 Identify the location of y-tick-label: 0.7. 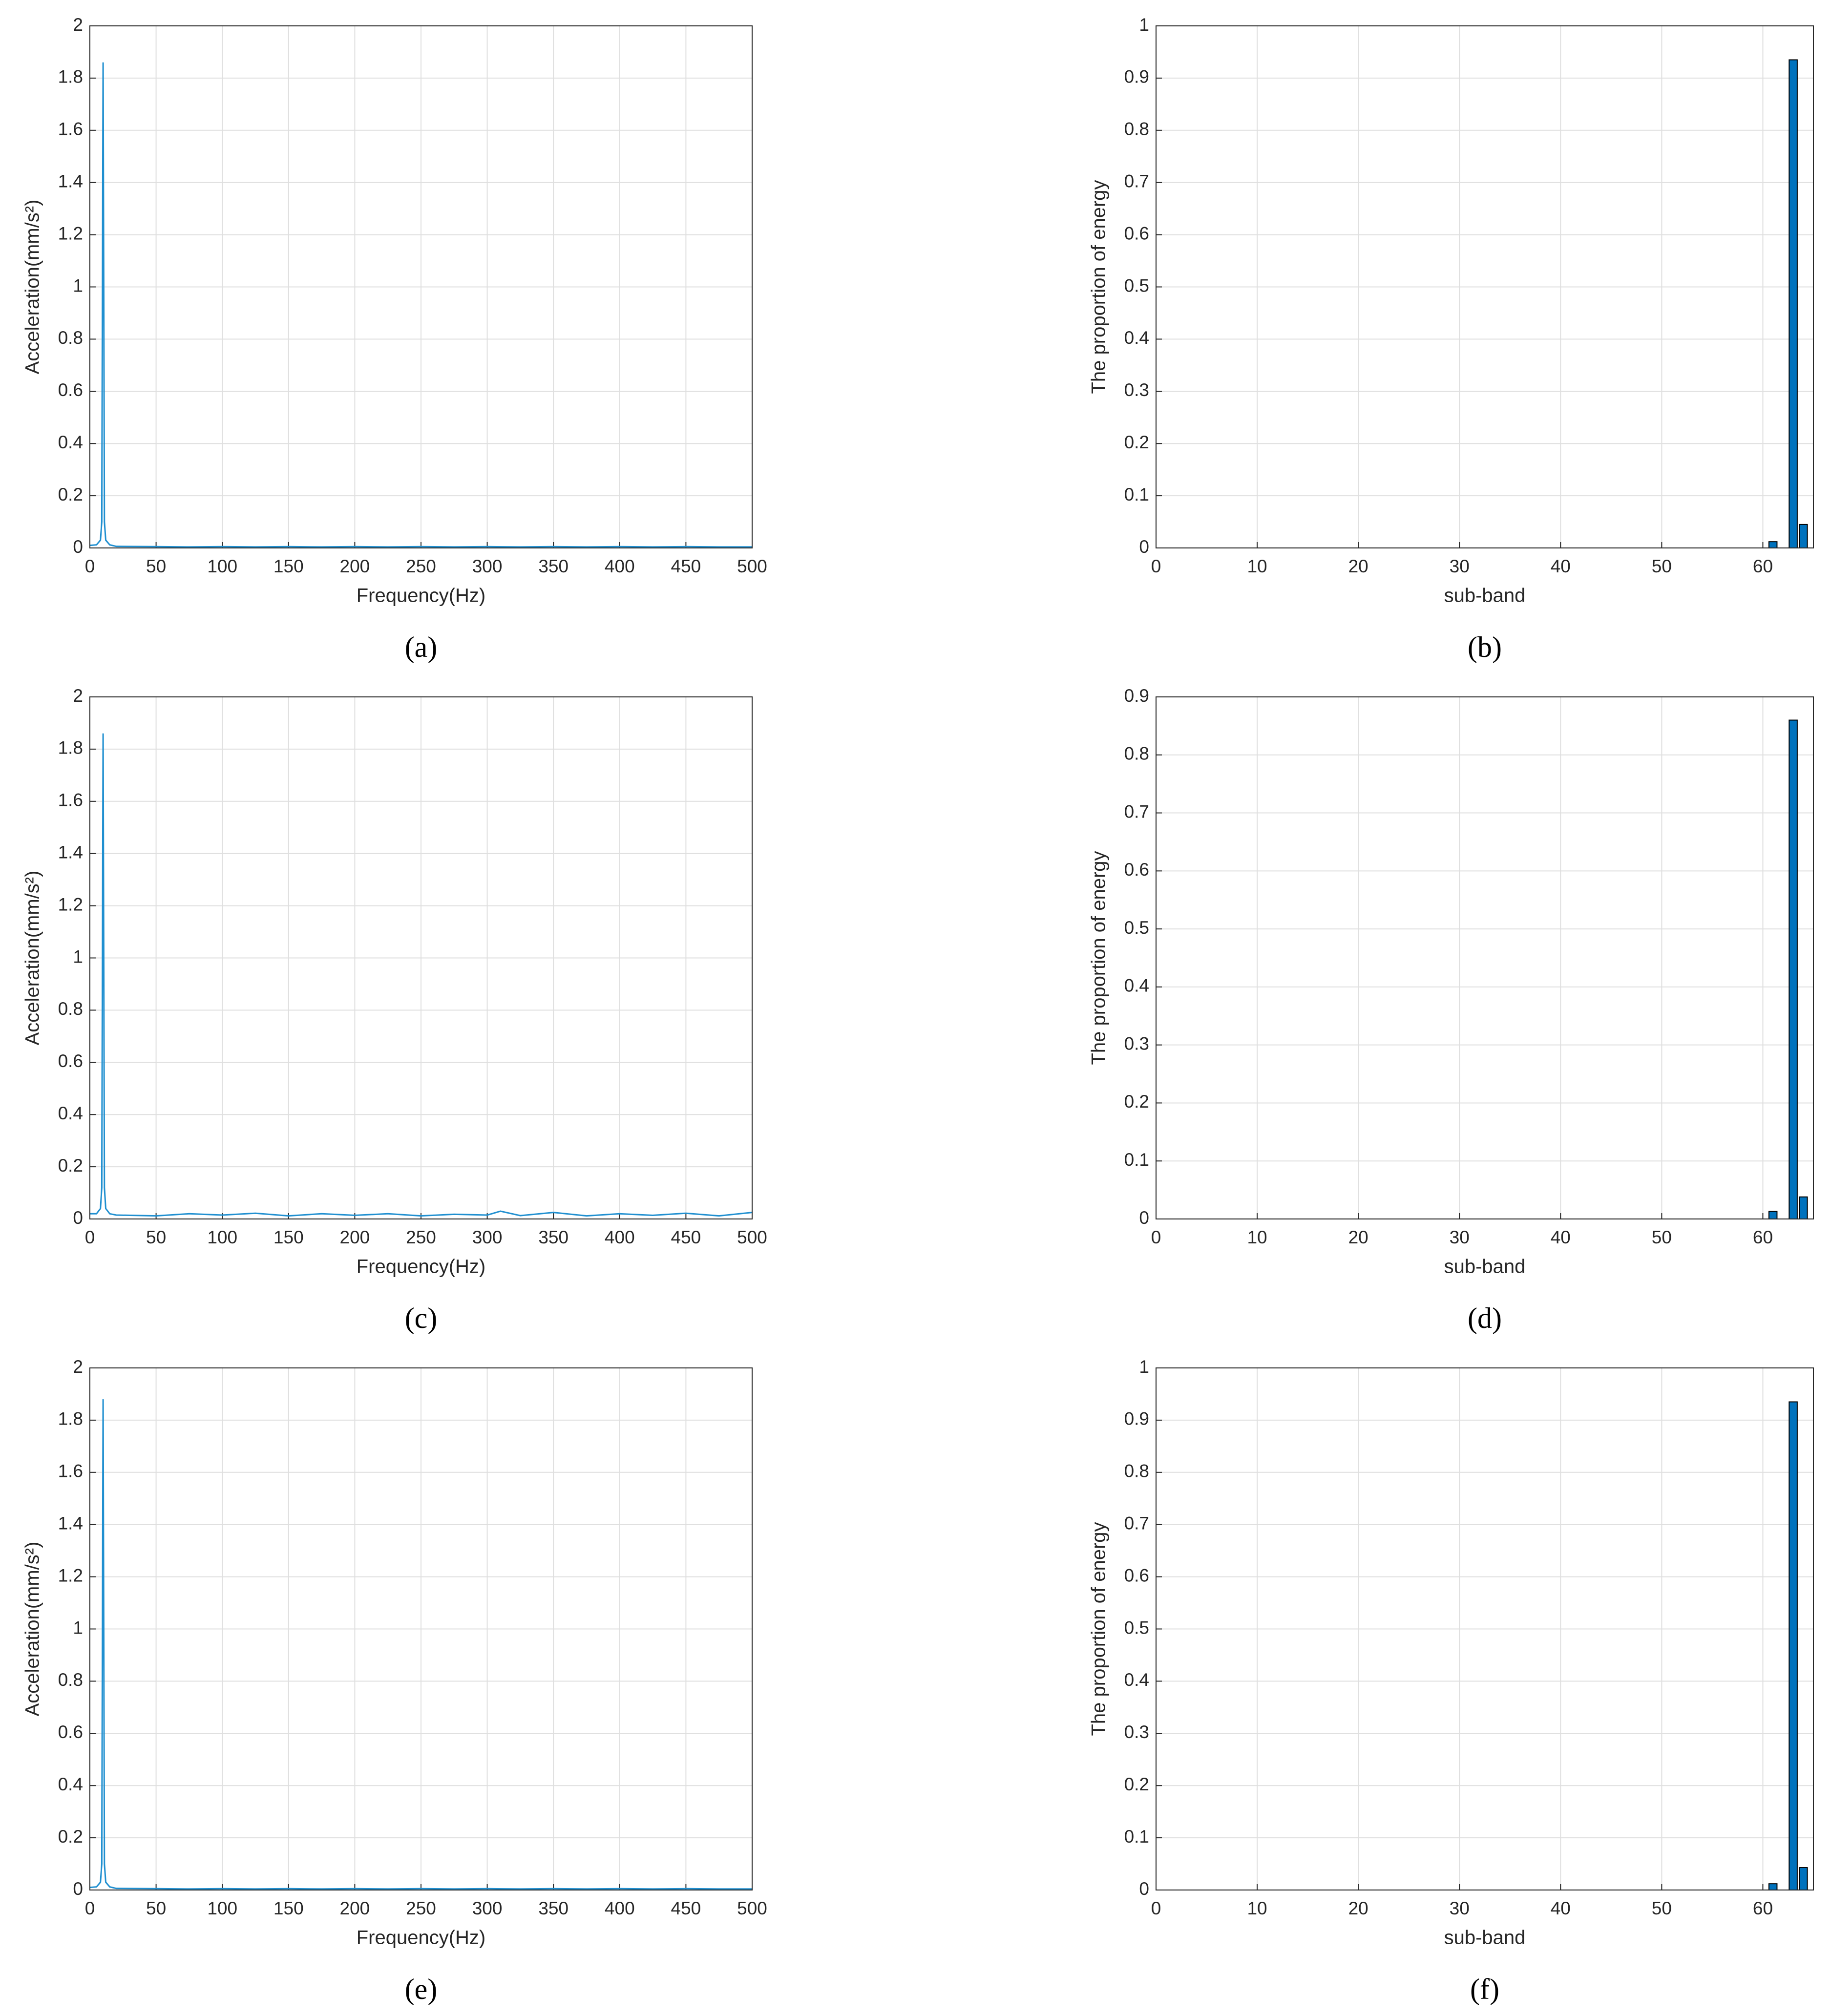
(1137, 811).